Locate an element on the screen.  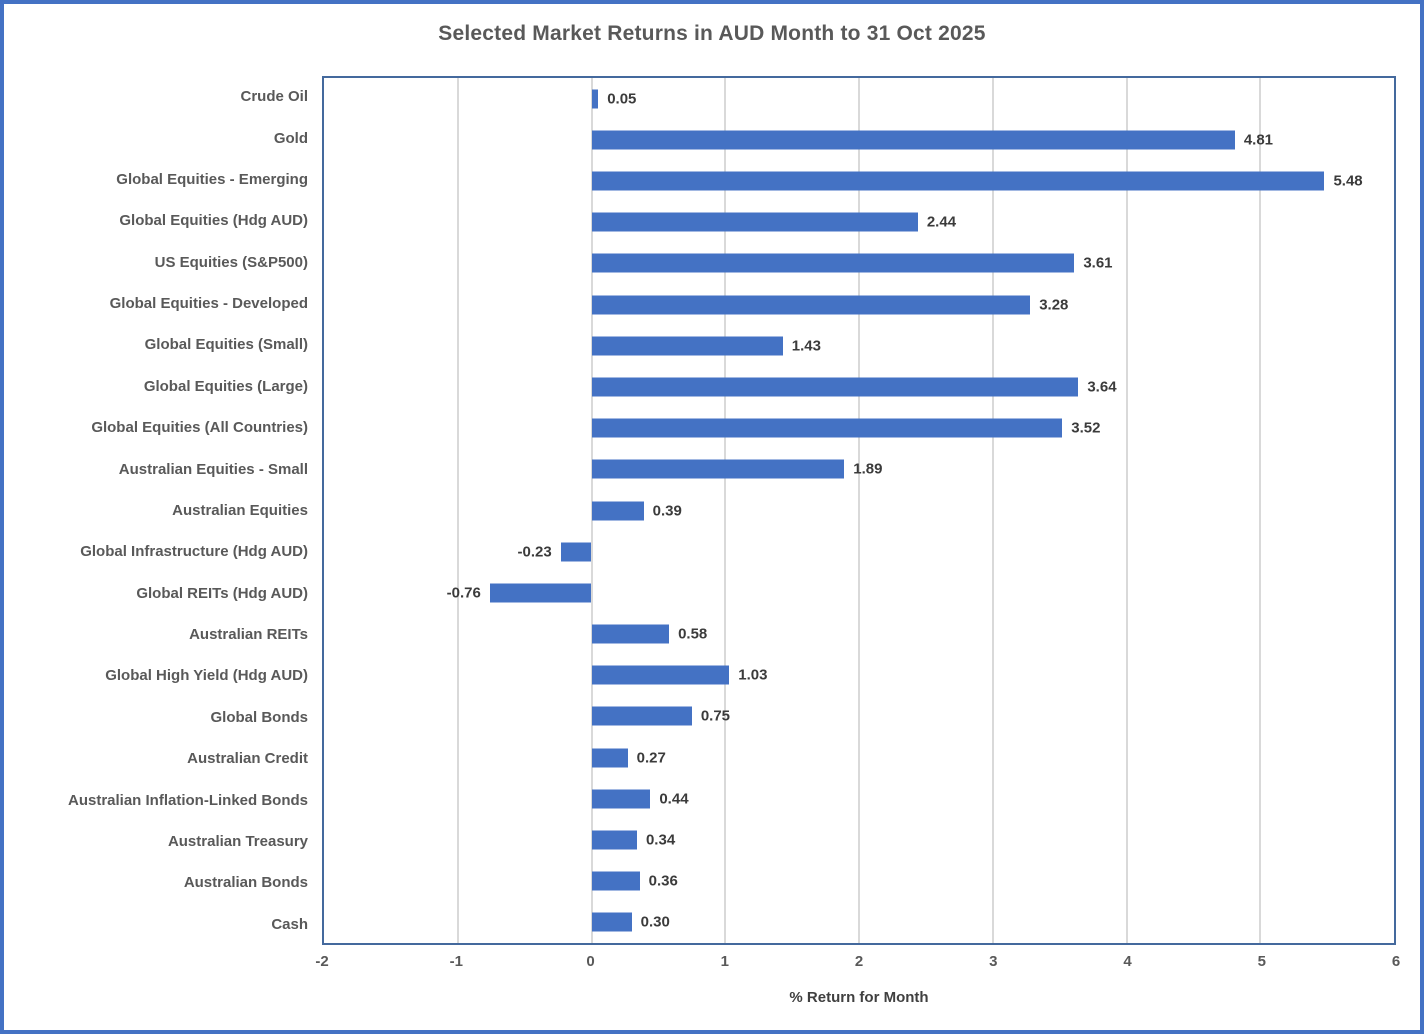
category-label: Global High Yield (Hdg AUD) is located at coordinates (206, 676).